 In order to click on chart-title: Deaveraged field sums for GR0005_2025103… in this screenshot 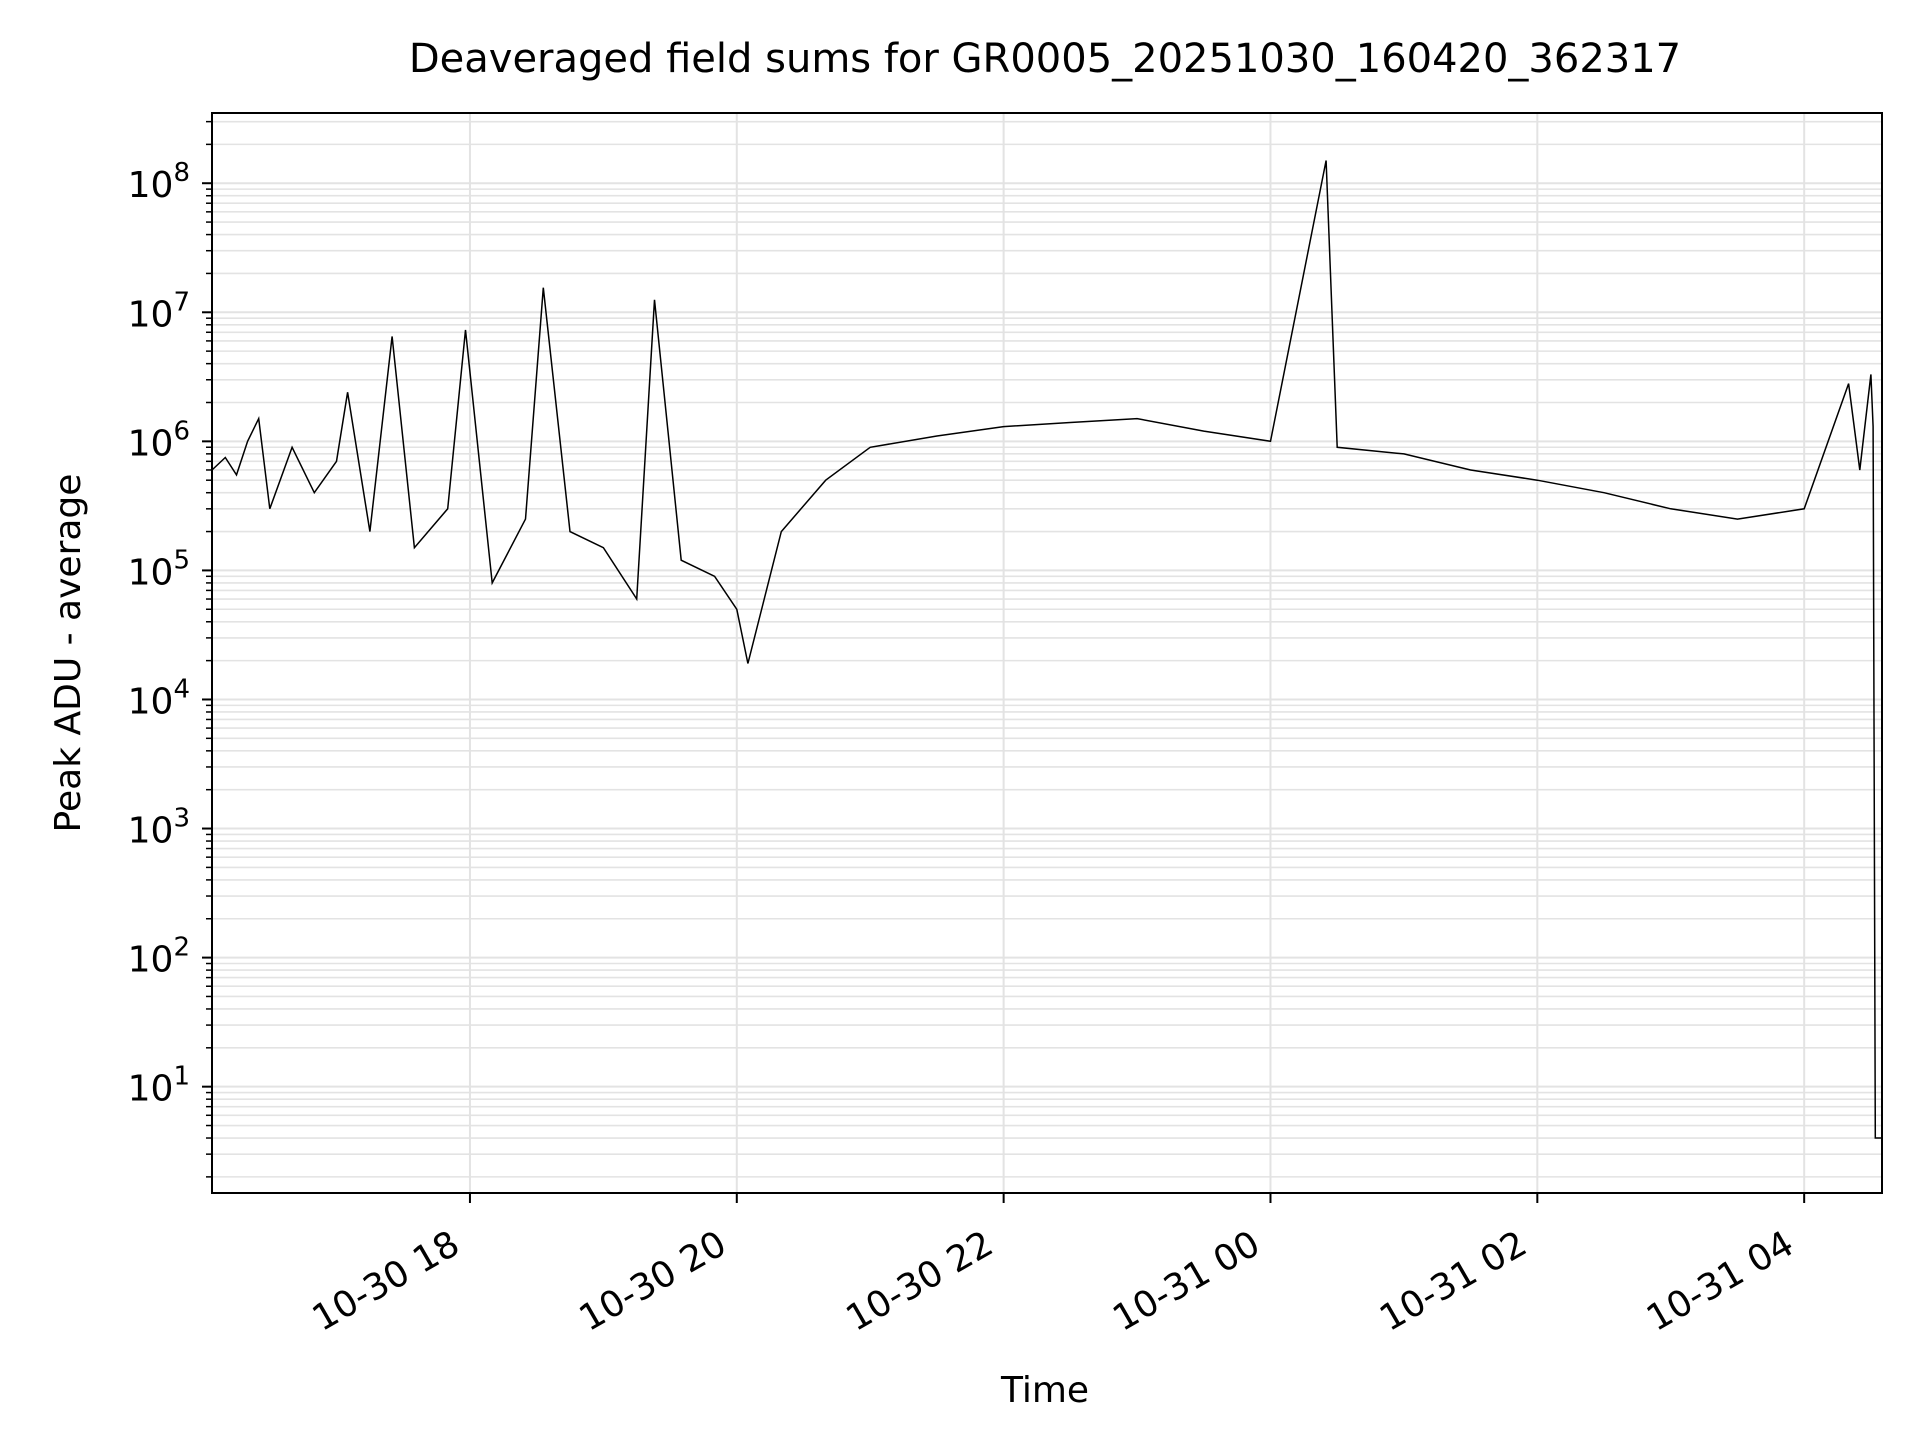, I will do `click(1045, 59)`.